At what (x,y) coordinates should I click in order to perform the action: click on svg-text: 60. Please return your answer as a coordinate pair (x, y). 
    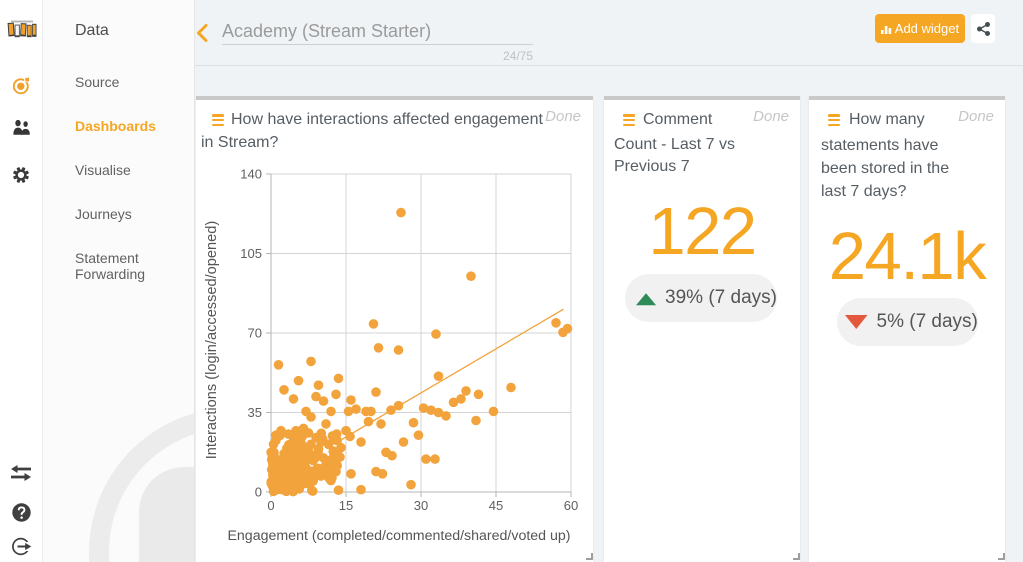
    Looking at the image, I should click on (571, 505).